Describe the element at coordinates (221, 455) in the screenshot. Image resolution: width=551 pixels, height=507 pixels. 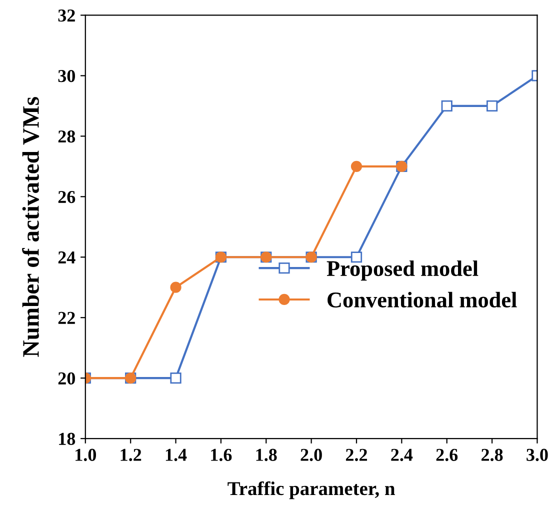
I see `x-tick-label: 1.6` at that location.